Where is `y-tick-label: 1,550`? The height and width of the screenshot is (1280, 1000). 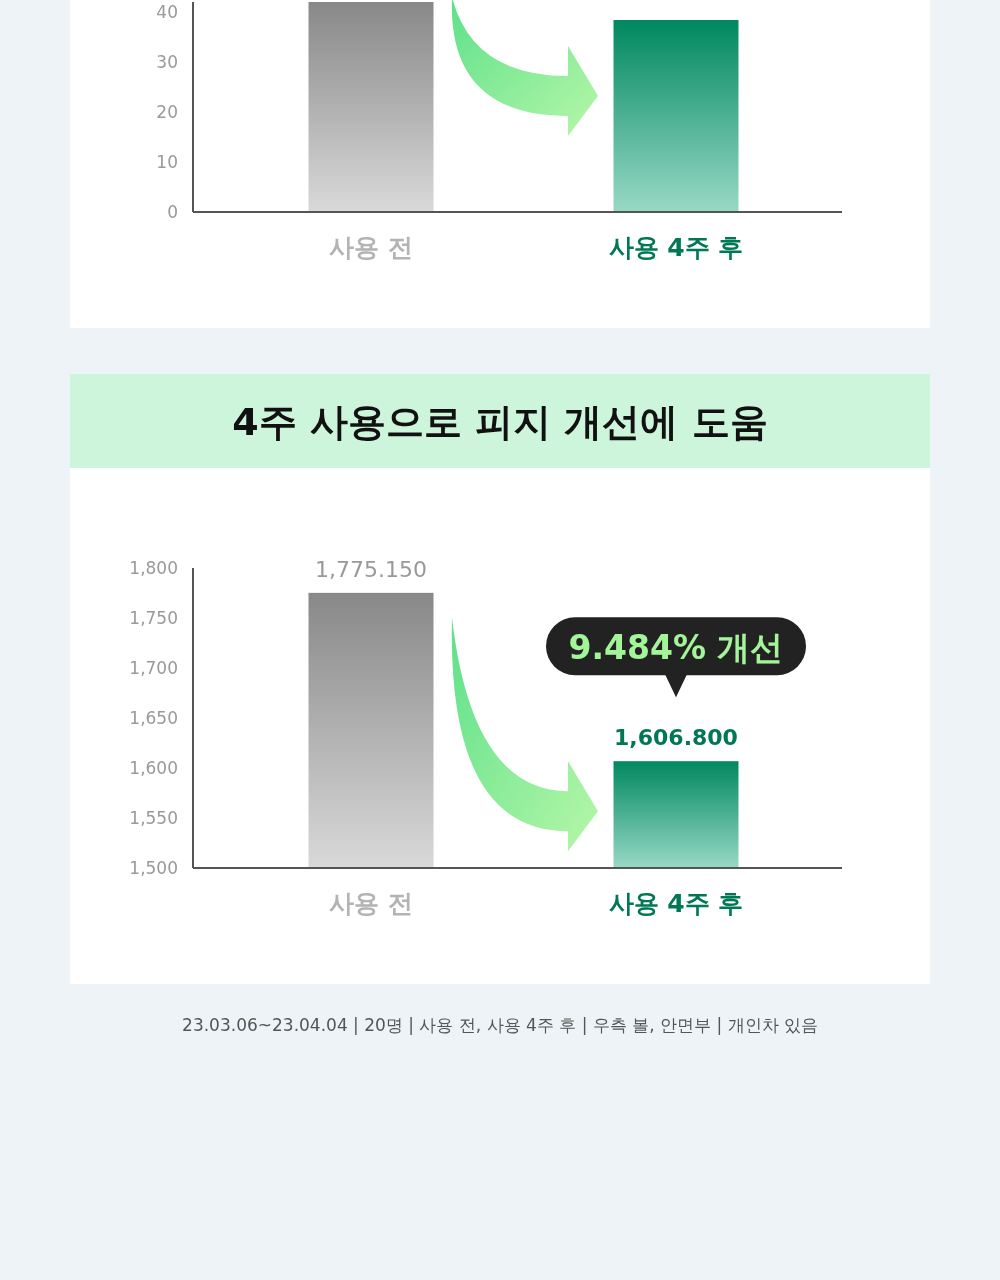
y-tick-label: 1,550 is located at coordinates (153, 818).